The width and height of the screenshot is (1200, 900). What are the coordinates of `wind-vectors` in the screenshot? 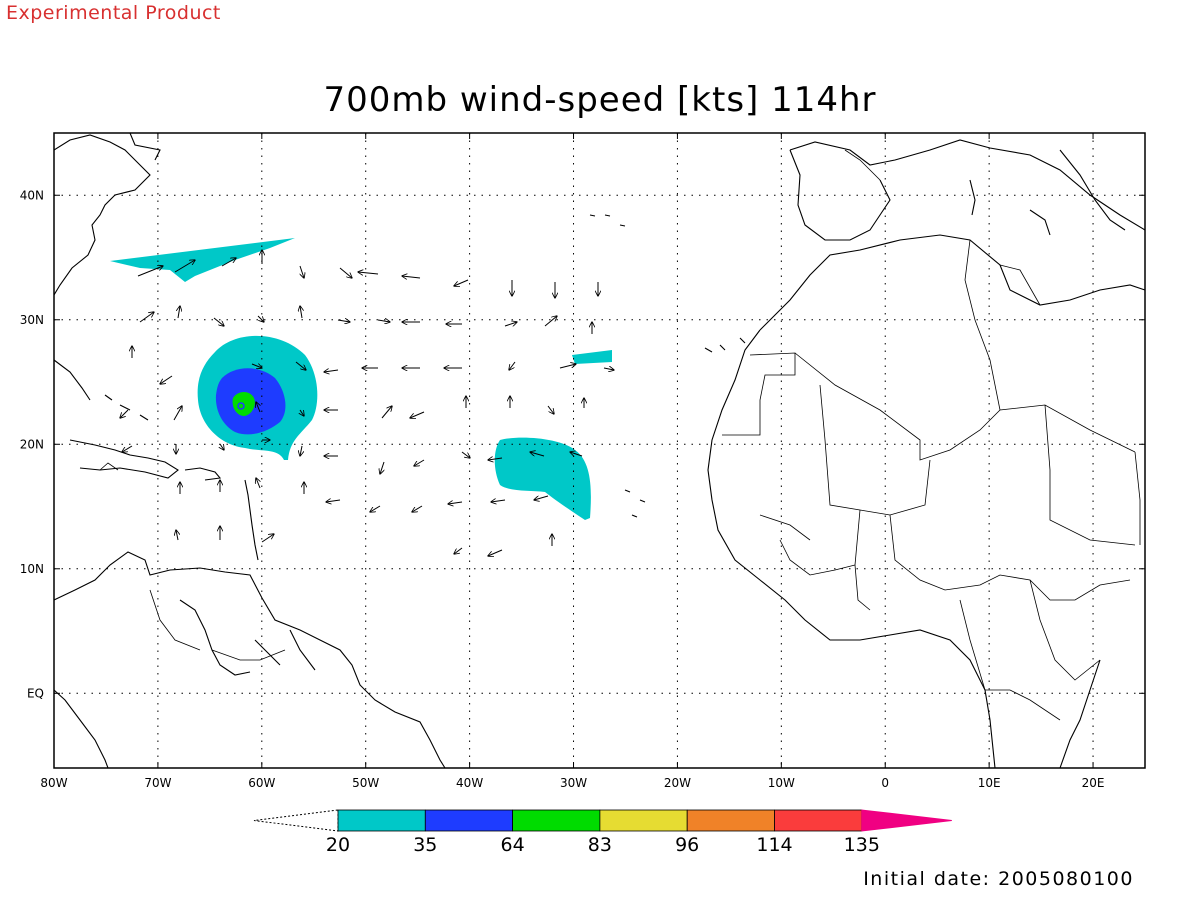 It's located at (367, 403).